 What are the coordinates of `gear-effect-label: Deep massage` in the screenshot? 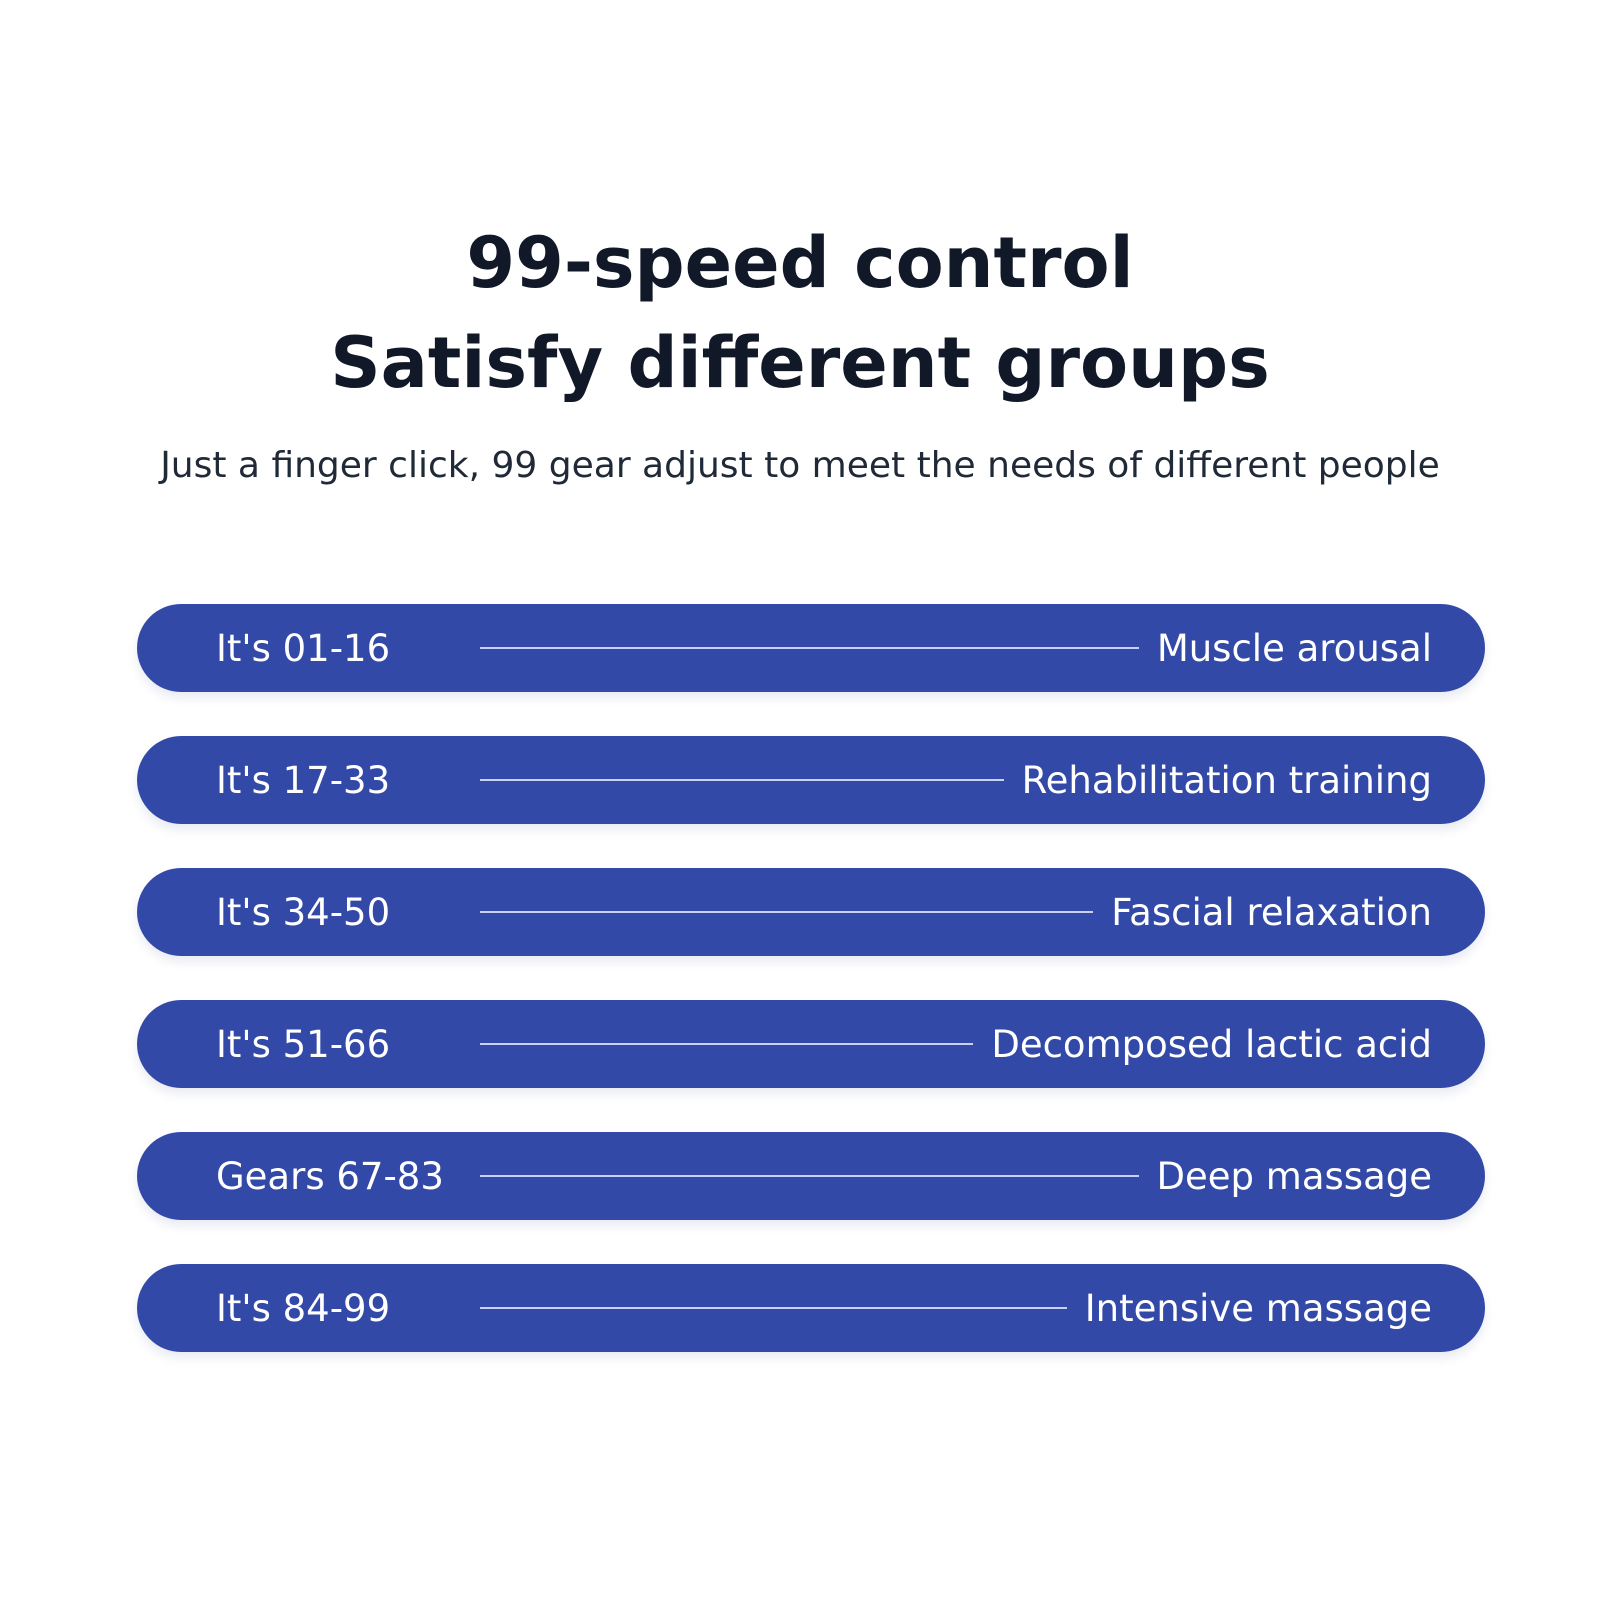 It's located at (1294, 1176).